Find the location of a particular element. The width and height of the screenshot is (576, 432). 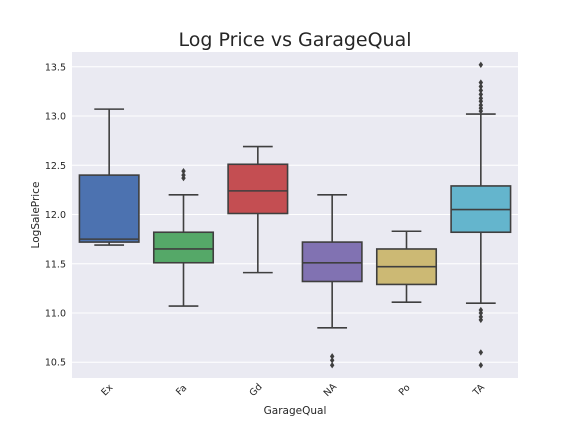

box-ex is located at coordinates (109, 177).